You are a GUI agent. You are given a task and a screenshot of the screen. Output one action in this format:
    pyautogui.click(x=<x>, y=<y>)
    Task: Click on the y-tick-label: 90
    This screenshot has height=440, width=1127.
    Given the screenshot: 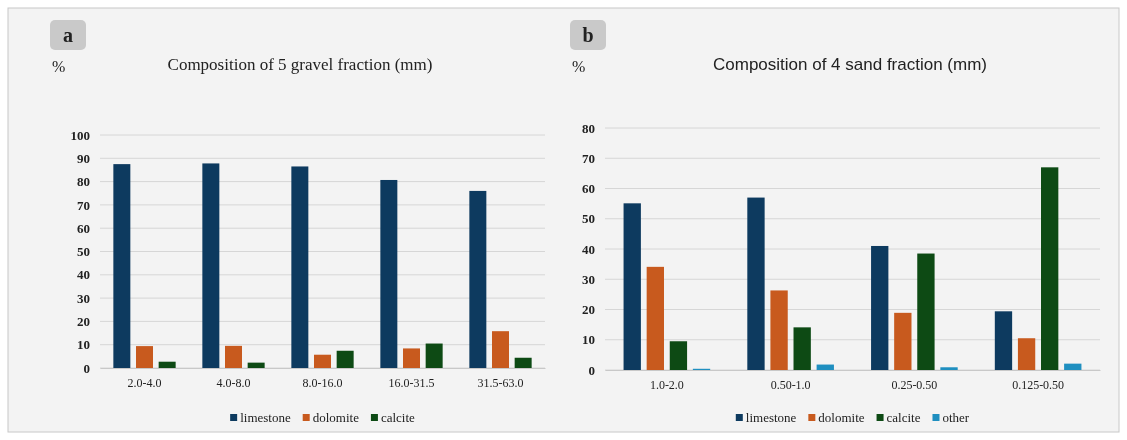 What is the action you would take?
    pyautogui.click(x=83, y=158)
    